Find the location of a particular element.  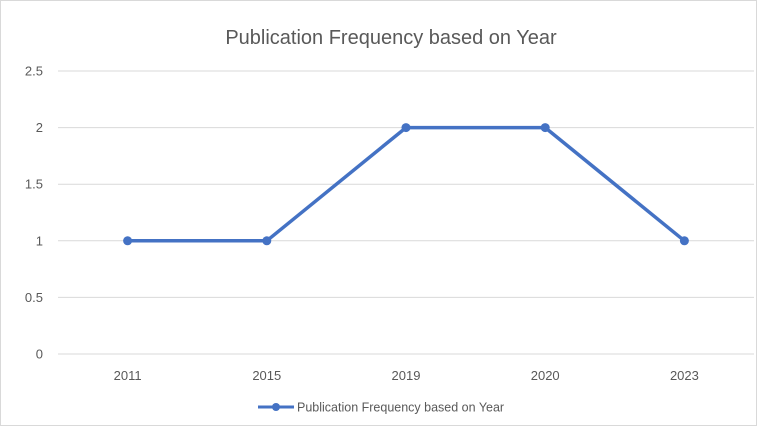

x-tick-label: 2019 is located at coordinates (406, 375).